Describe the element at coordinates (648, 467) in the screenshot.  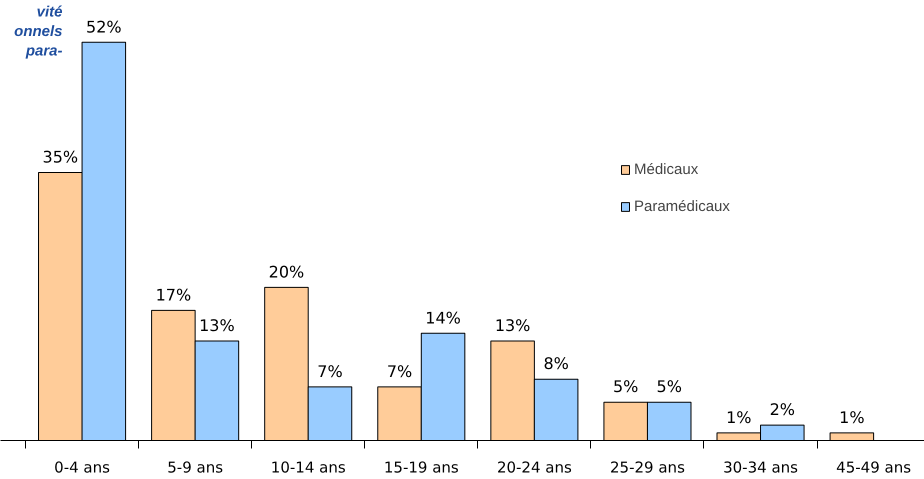
I see `x-tick-label: 25-29 ans` at that location.